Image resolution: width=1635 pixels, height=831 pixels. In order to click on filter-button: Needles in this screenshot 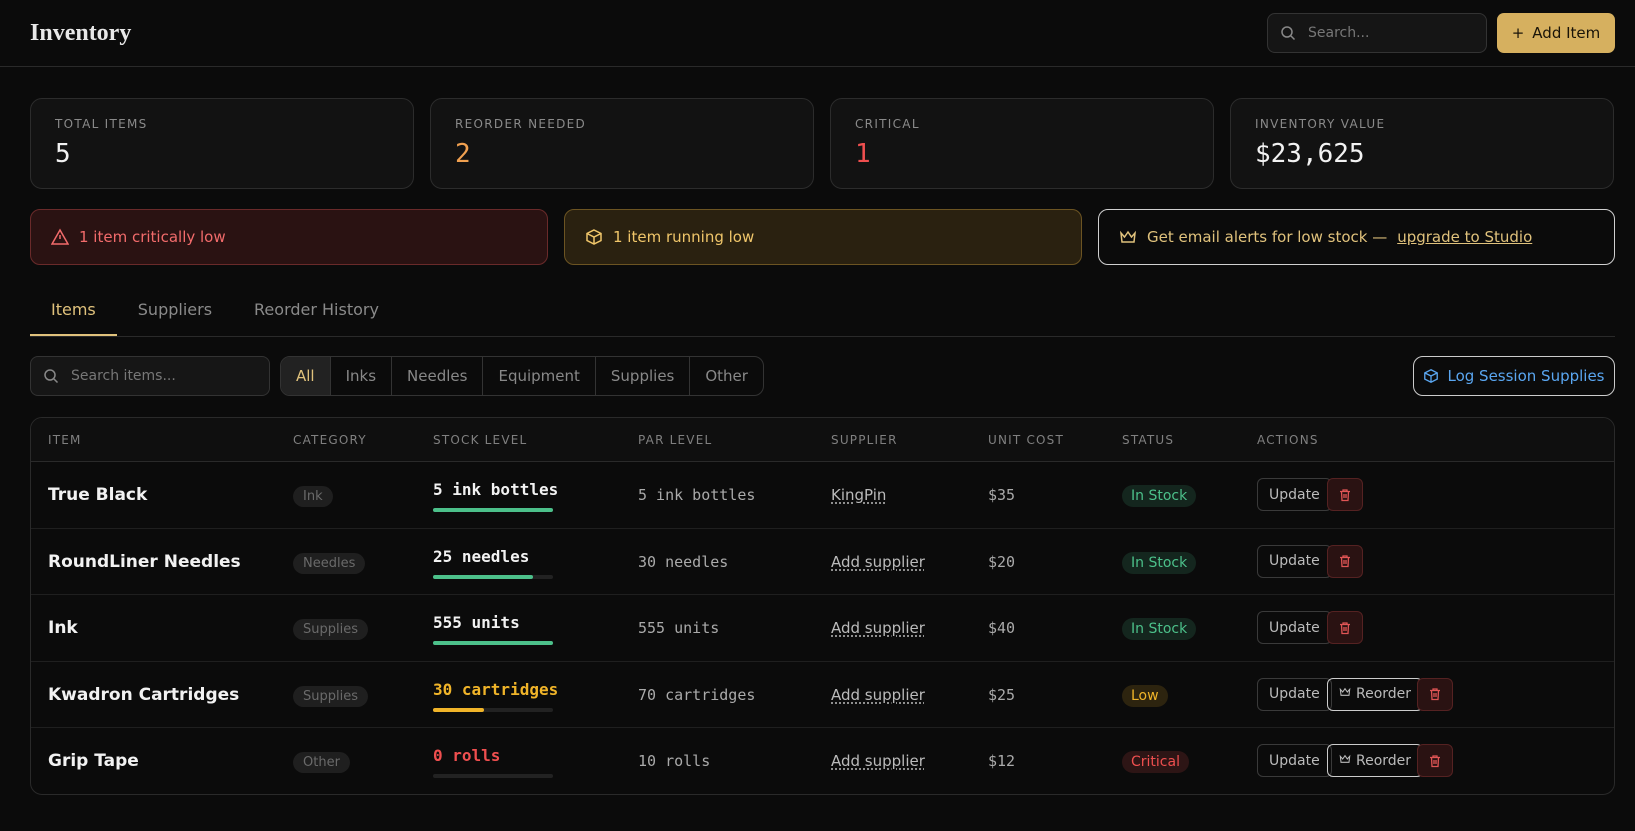, I will do `click(436, 376)`.